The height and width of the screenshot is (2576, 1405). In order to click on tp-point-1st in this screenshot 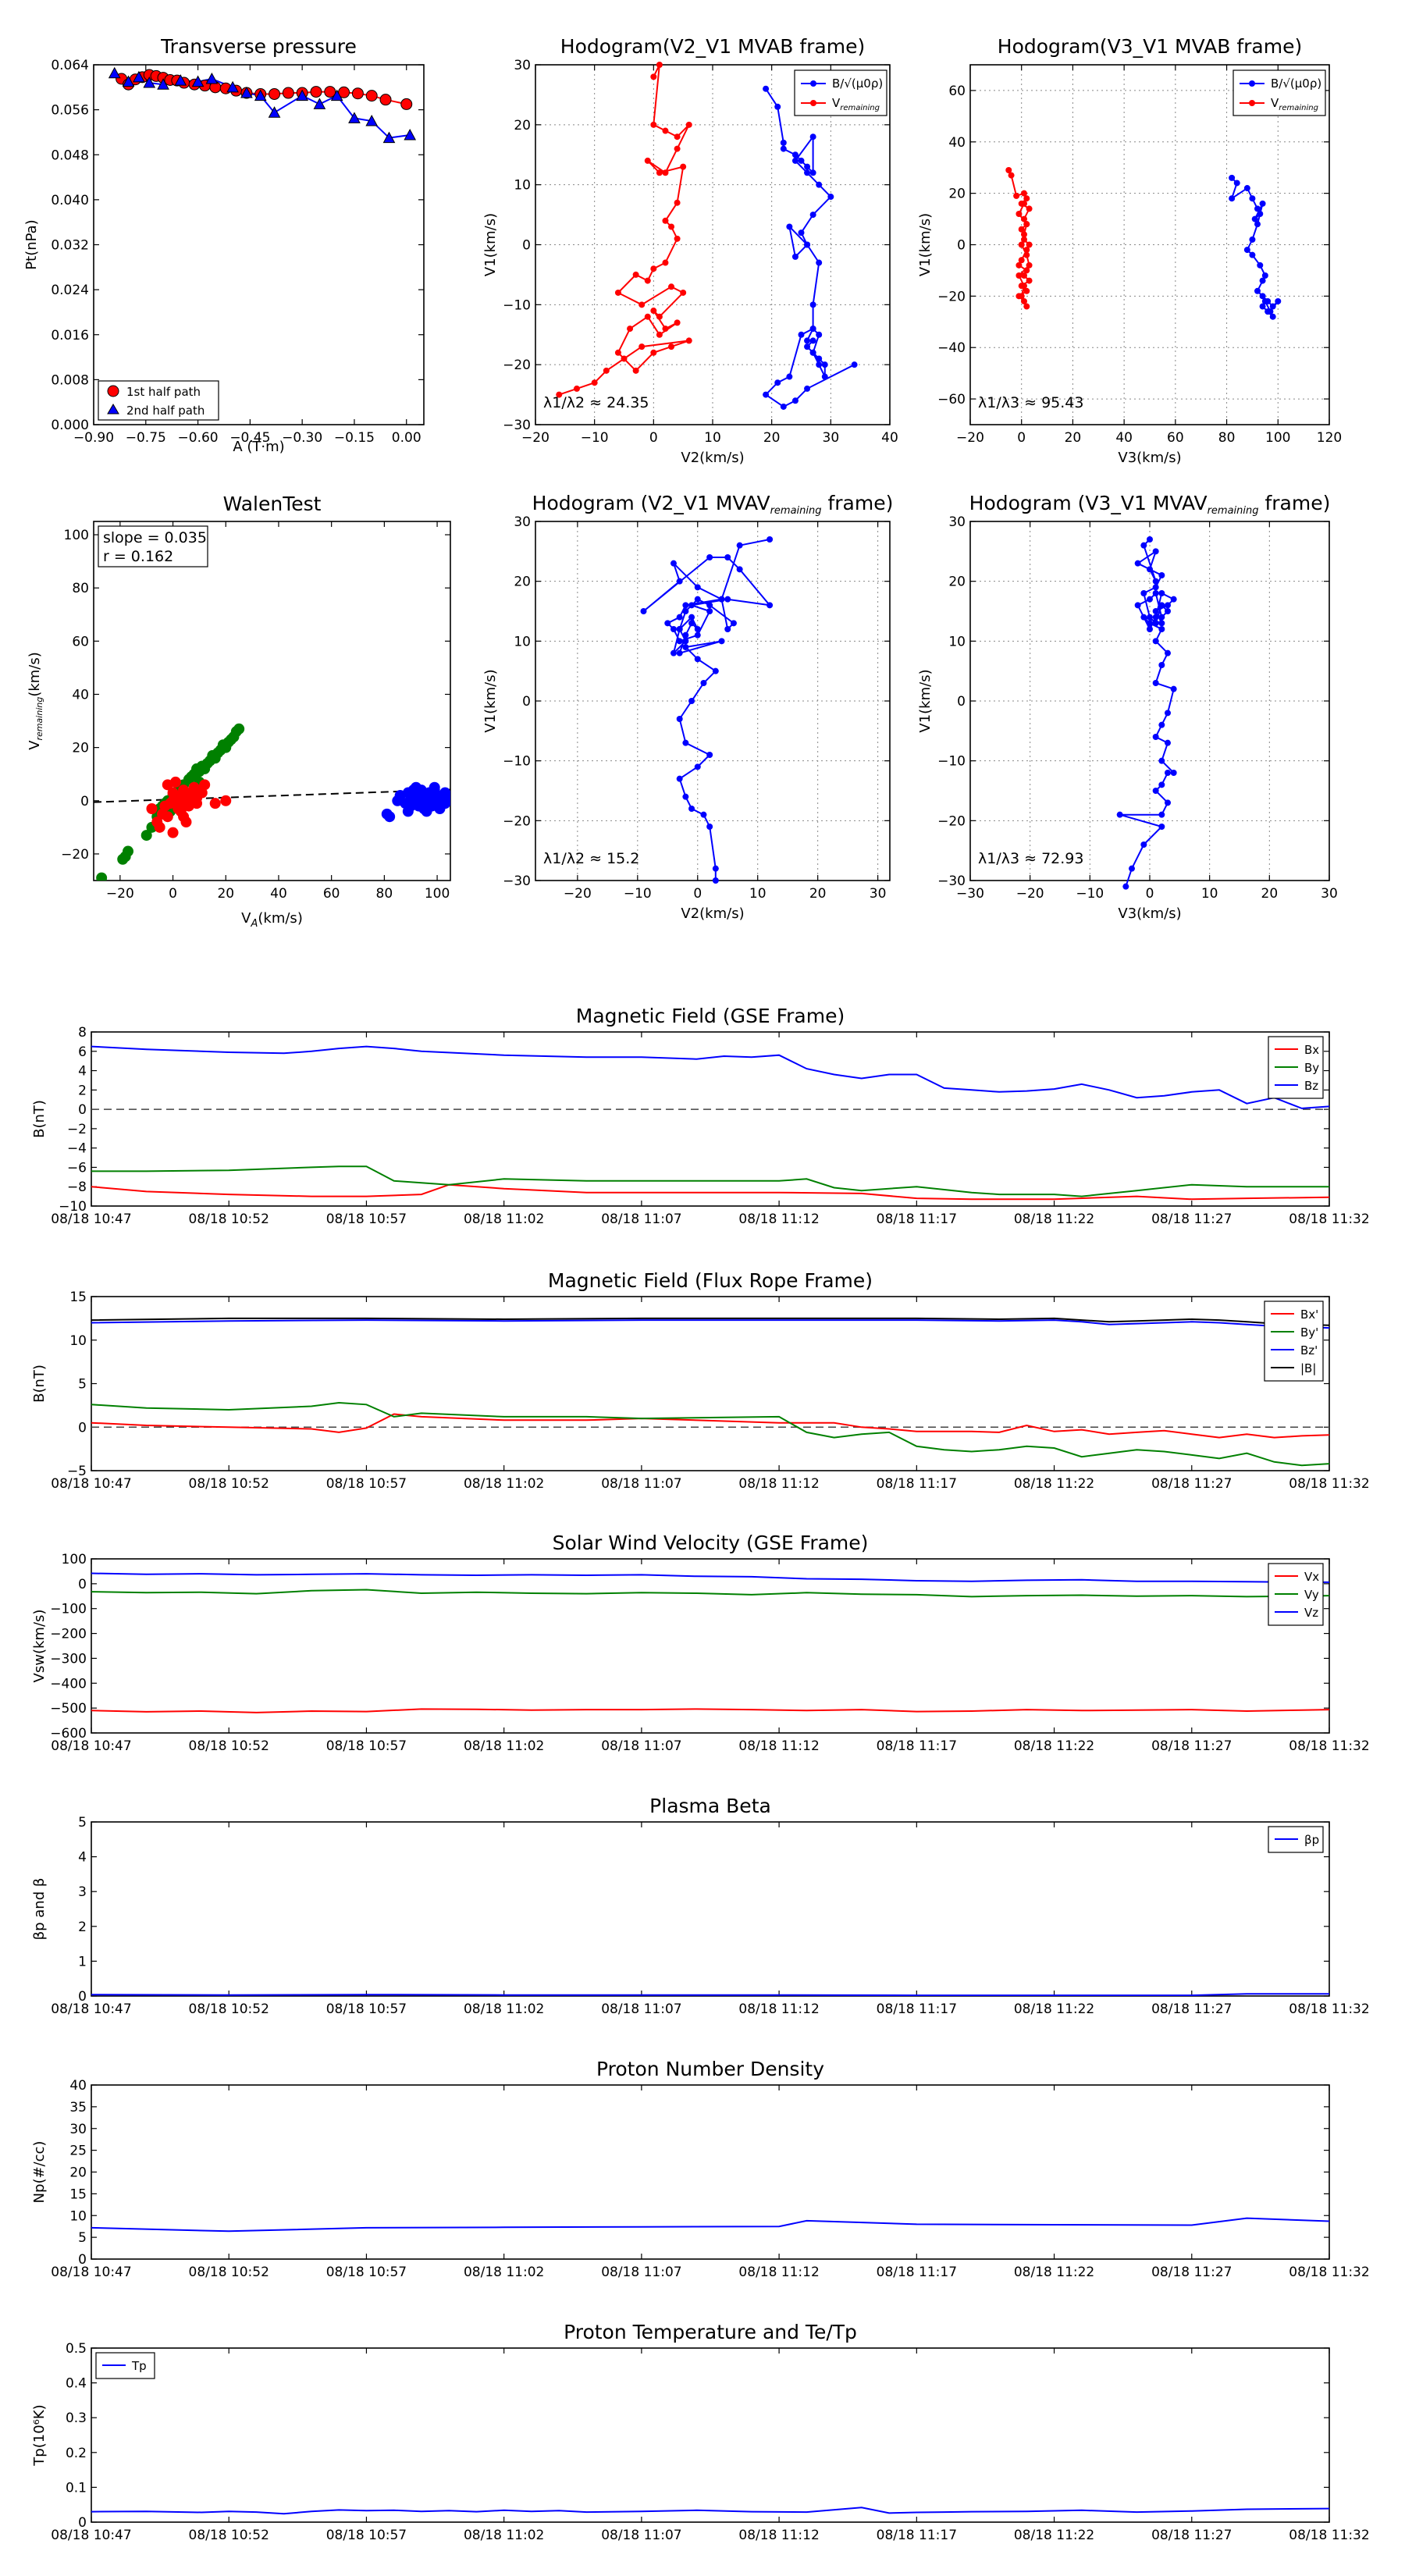, I will do `click(288, 93)`.